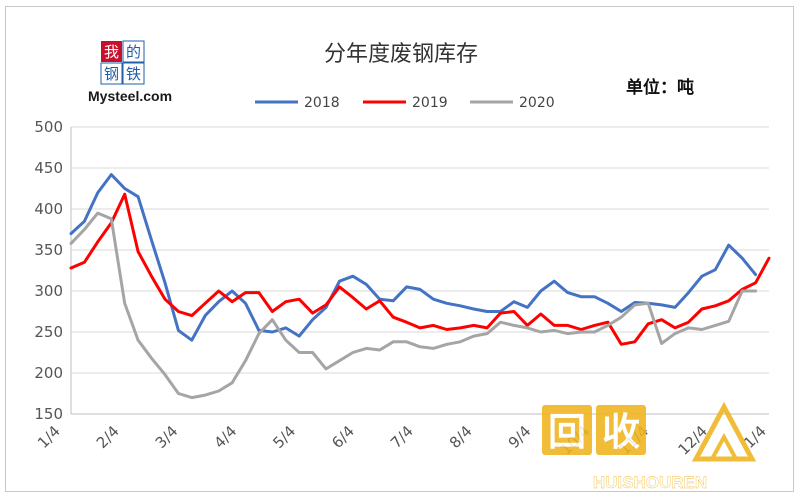  I want to click on y-axis: 150 200 250 300 350 400 450 500, so click(53, 270).